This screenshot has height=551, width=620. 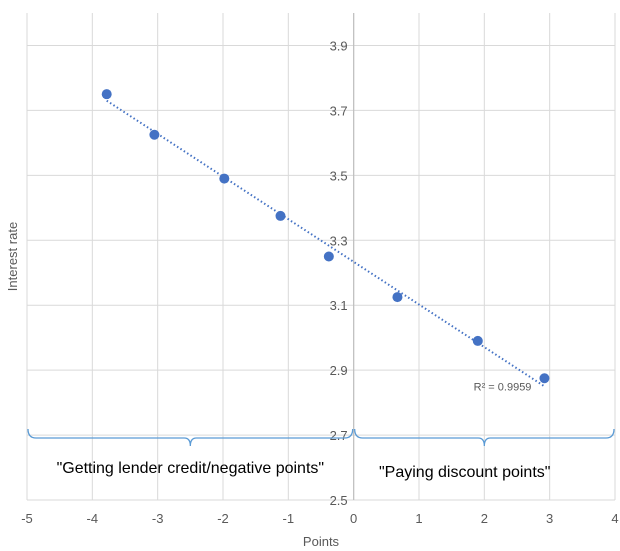 I want to click on y-tick-label: 3.7, so click(x=339, y=110).